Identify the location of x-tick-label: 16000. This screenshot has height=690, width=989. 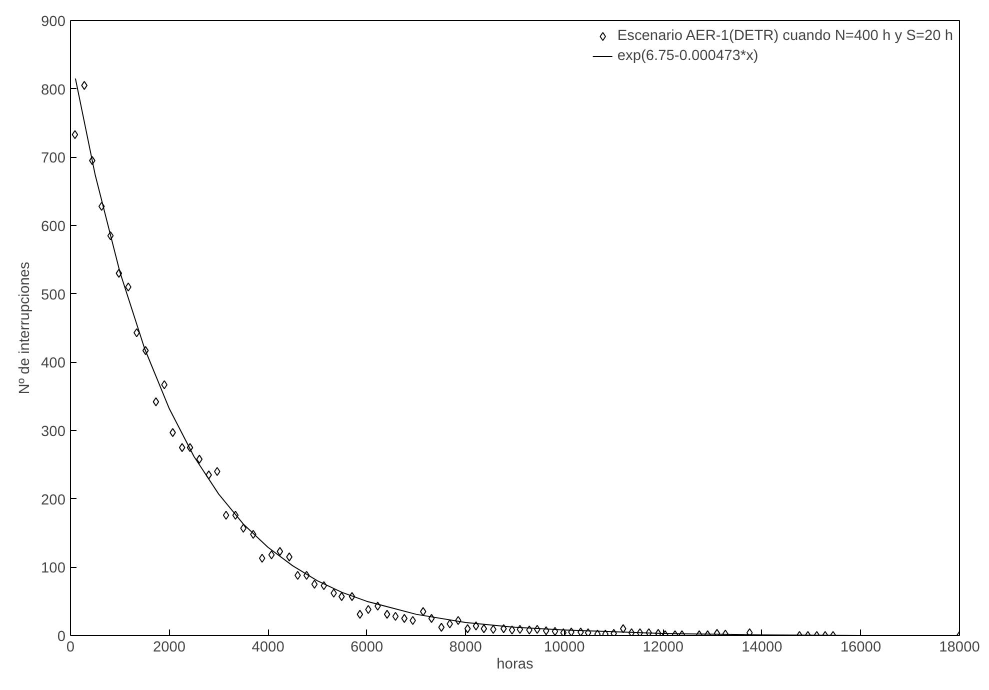
(861, 648).